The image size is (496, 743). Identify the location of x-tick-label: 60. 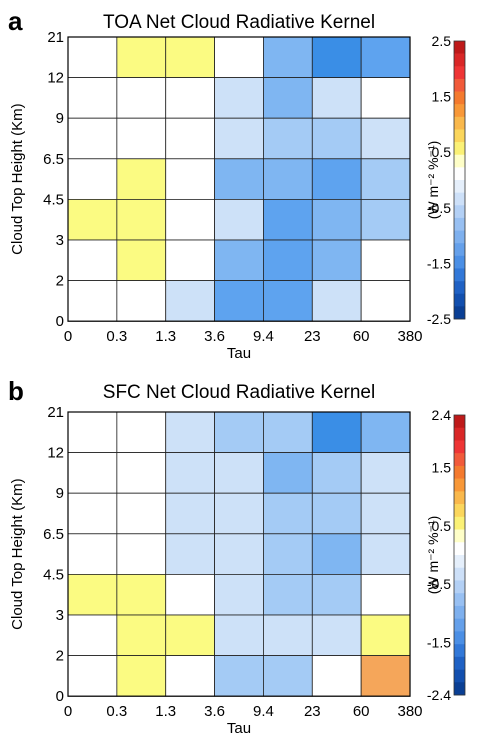
(361, 711).